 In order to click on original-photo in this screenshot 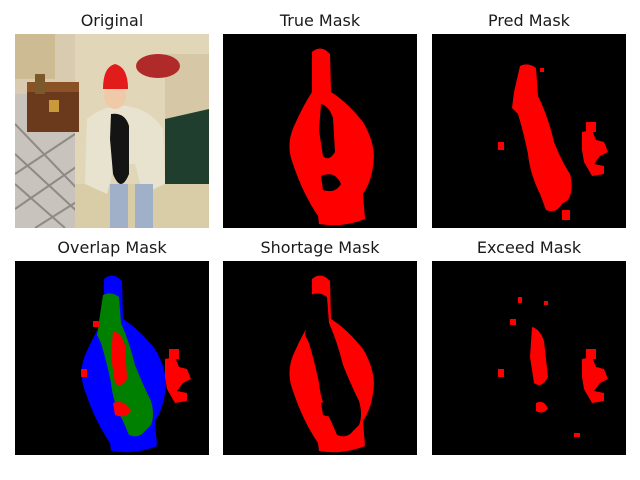, I will do `click(112, 131)`.